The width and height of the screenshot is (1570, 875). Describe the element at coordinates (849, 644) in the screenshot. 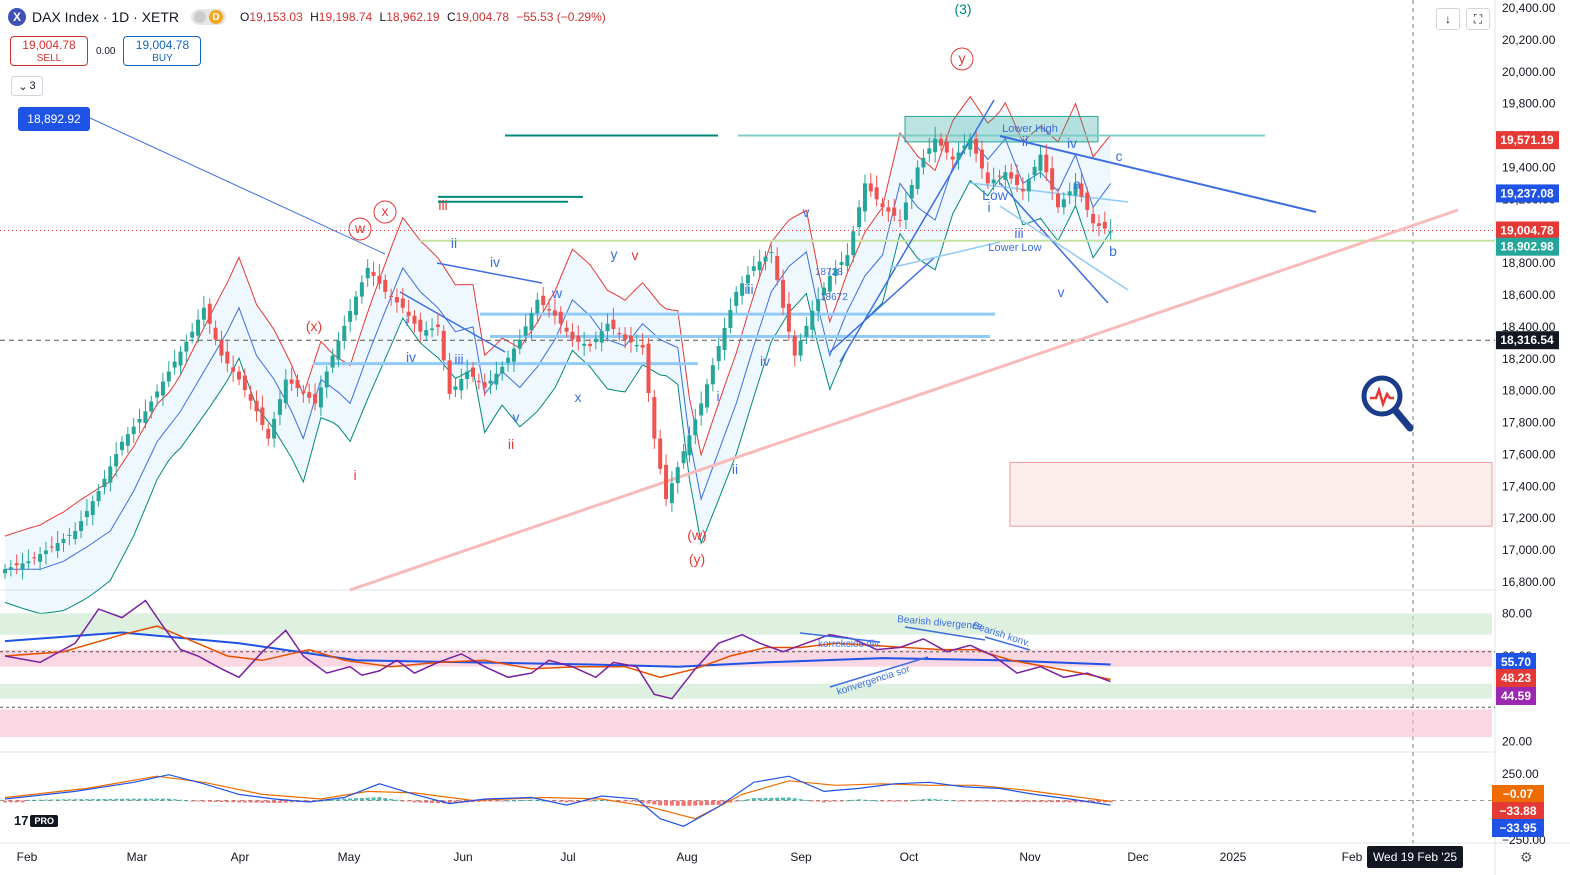

I see `divergence-label: korrekciós div.` at that location.